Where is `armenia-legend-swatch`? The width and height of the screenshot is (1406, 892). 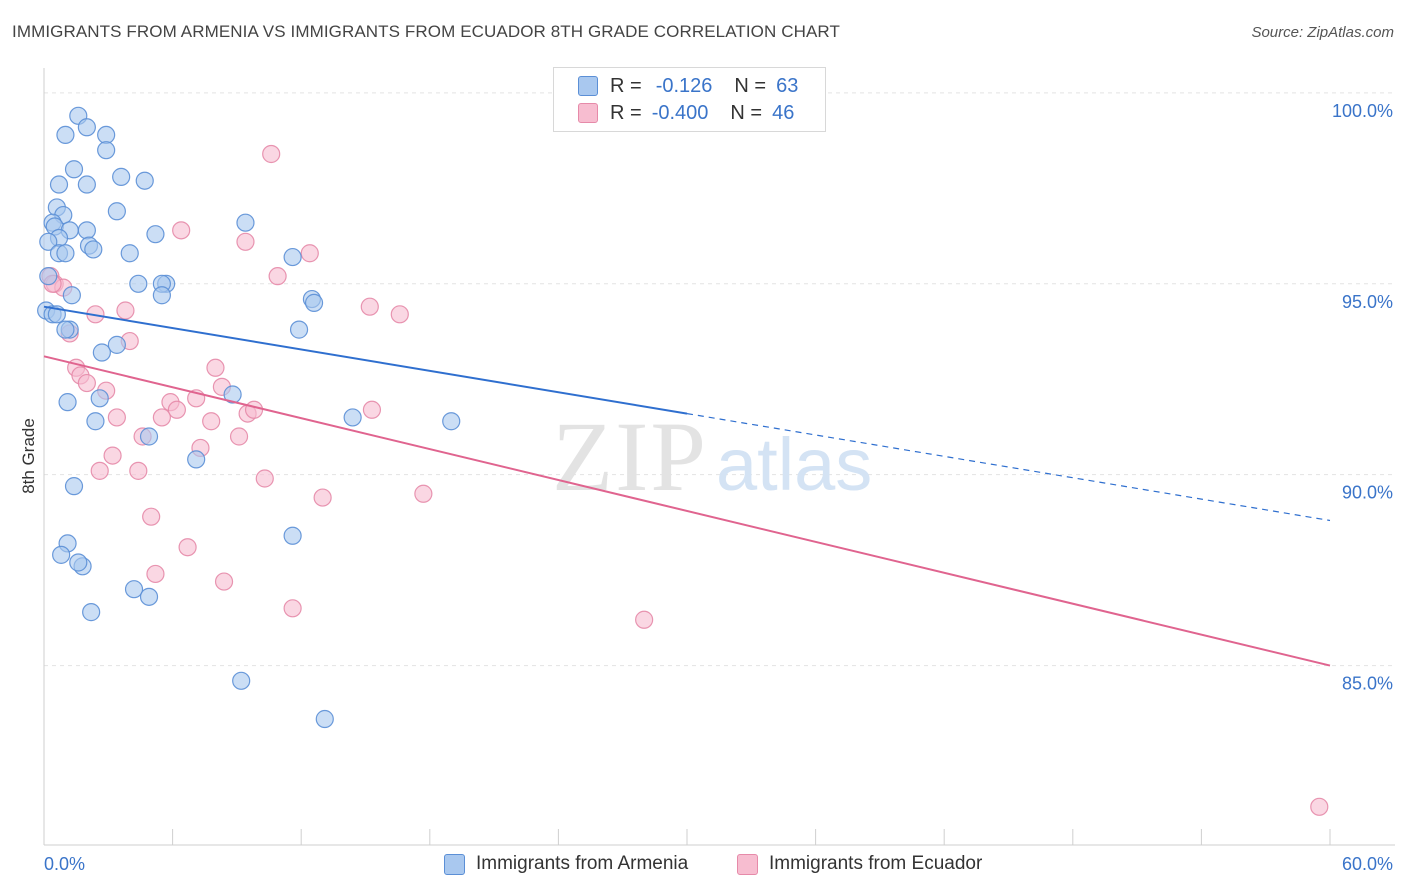 armenia-legend-swatch is located at coordinates (454, 864).